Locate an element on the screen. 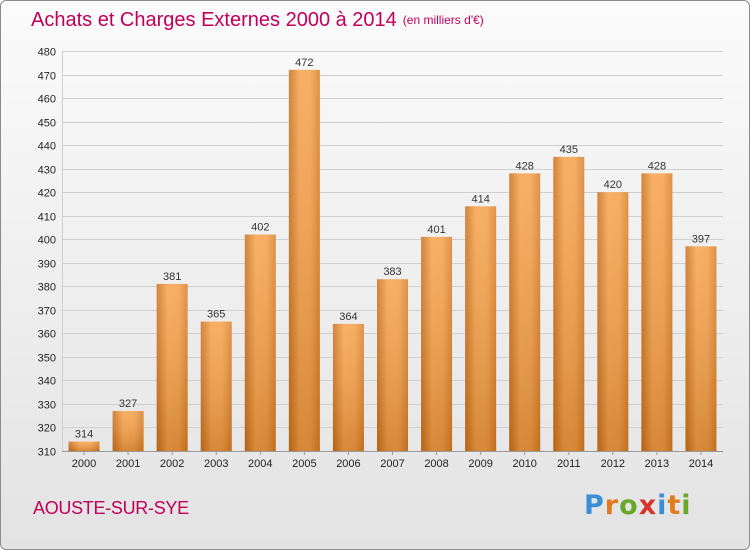 This screenshot has height=550, width=750. y-tick-label: 340 is located at coordinates (47, 382).